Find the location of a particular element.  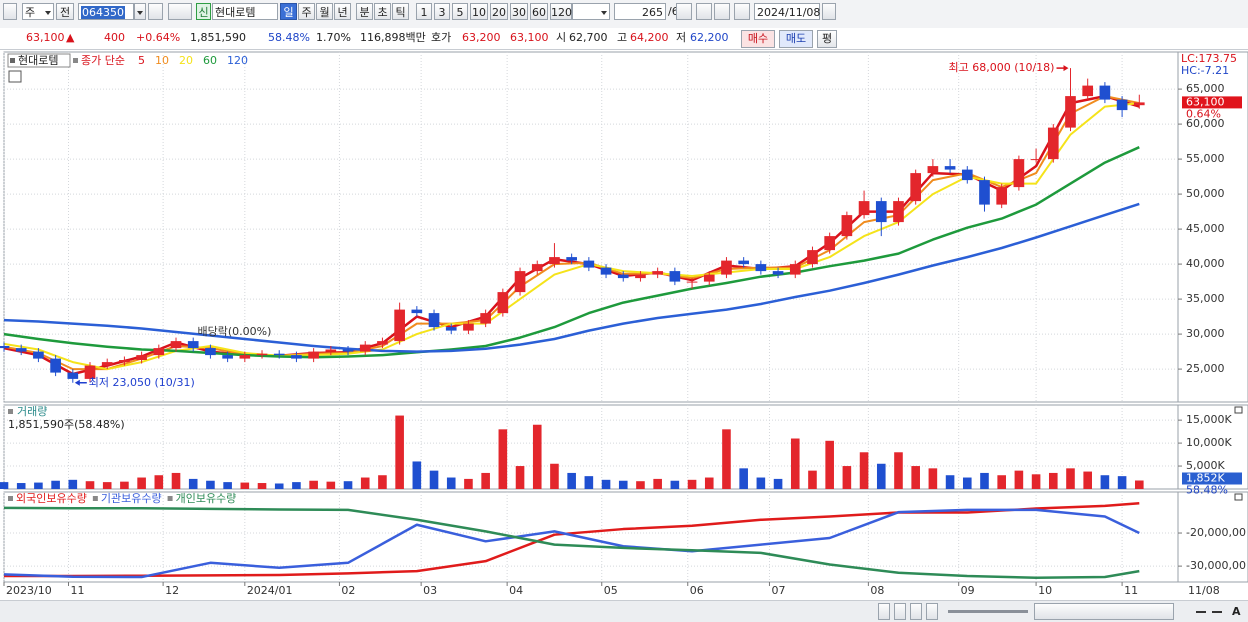

search-button is located at coordinates (155, 11).